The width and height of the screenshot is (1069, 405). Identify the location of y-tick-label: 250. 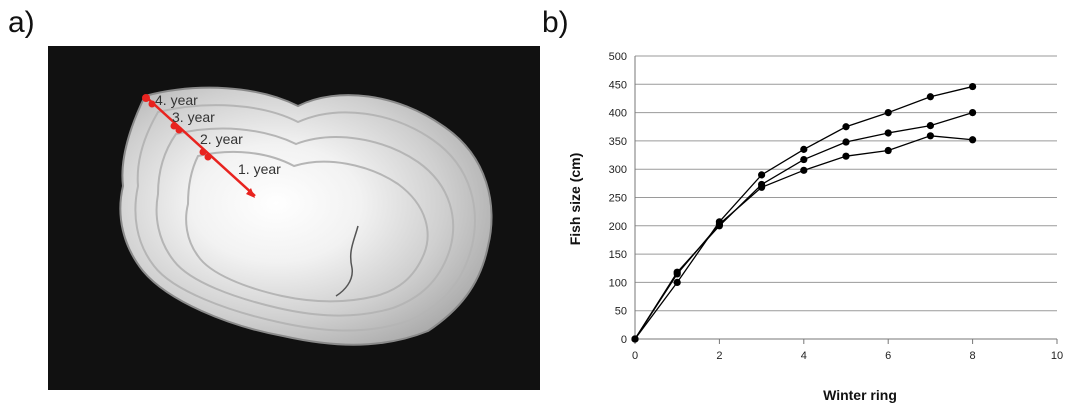
(618, 199).